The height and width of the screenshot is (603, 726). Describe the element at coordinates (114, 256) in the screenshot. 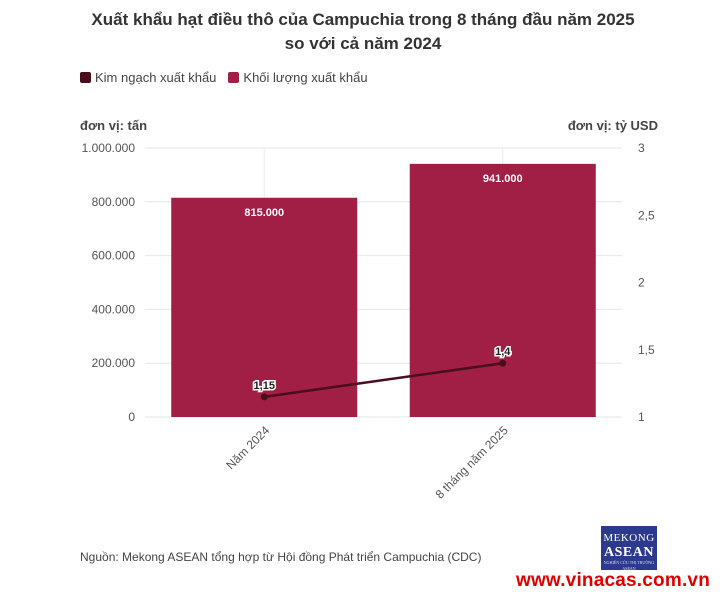

I see `left-tick-label: 600.000` at that location.